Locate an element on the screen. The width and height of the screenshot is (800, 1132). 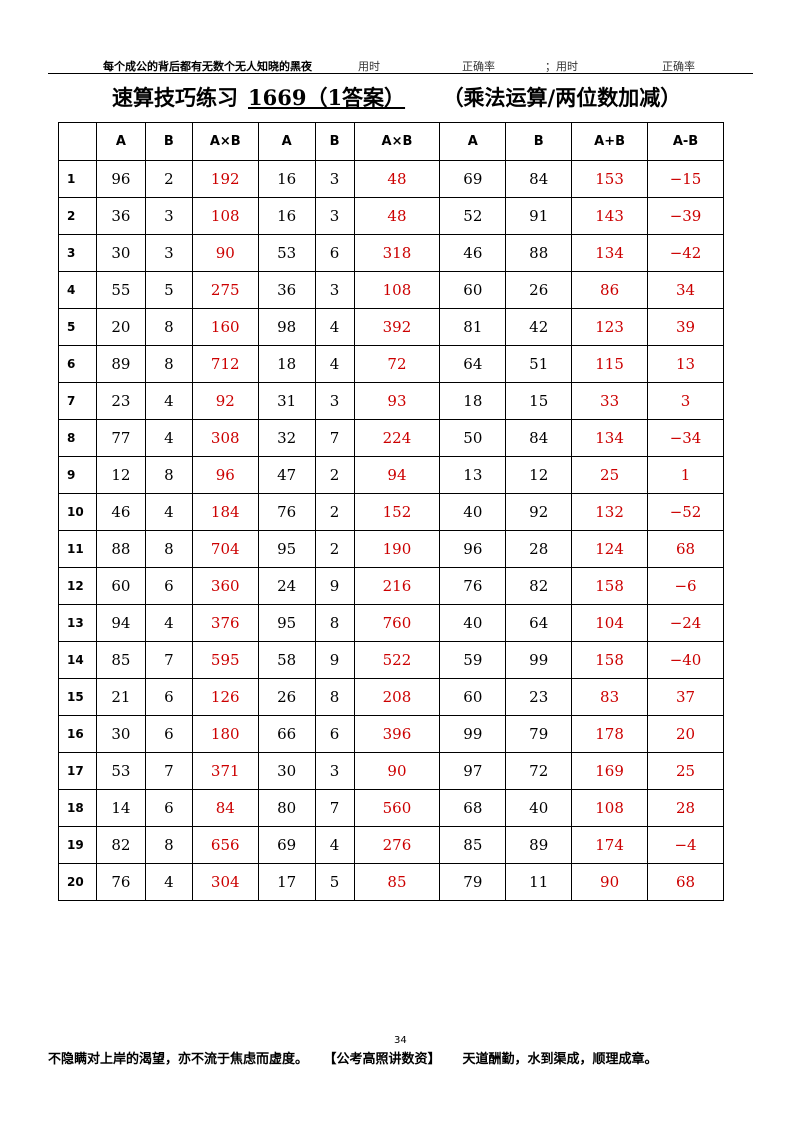
operand-cell: 40 is located at coordinates (473, 623).